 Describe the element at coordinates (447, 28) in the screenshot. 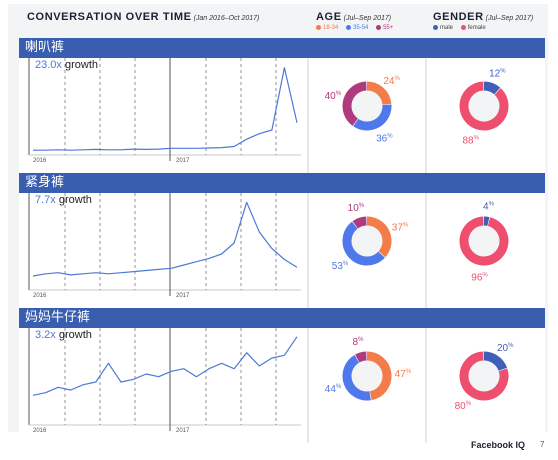

I see `gender-legend-label: male` at that location.